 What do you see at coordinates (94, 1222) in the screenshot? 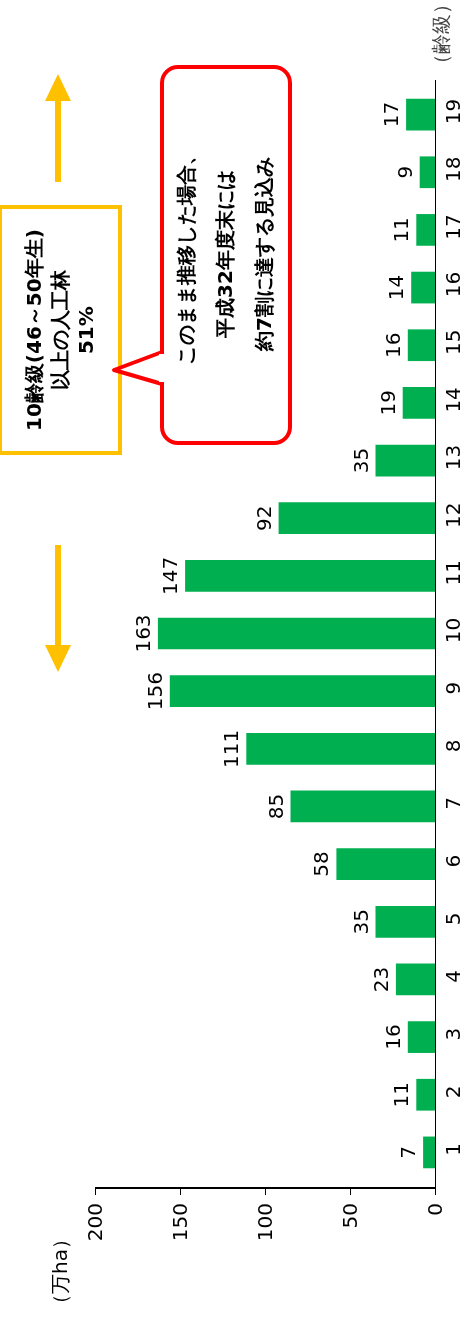
I see `x-tick-label: 200` at bounding box center [94, 1222].